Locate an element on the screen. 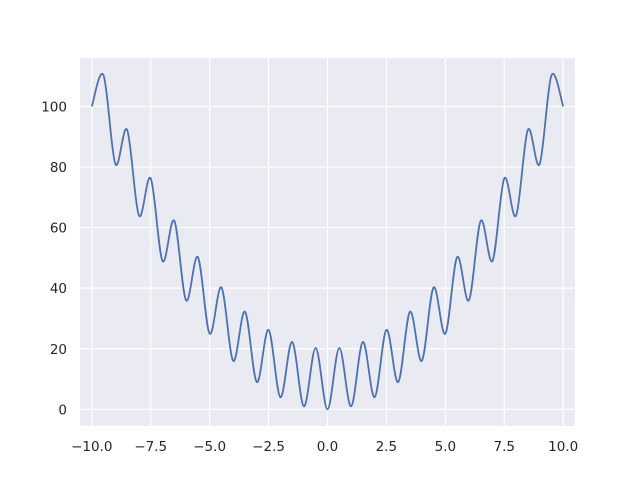 The image size is (640, 480). x-tick-label: −5.0 is located at coordinates (209, 447).